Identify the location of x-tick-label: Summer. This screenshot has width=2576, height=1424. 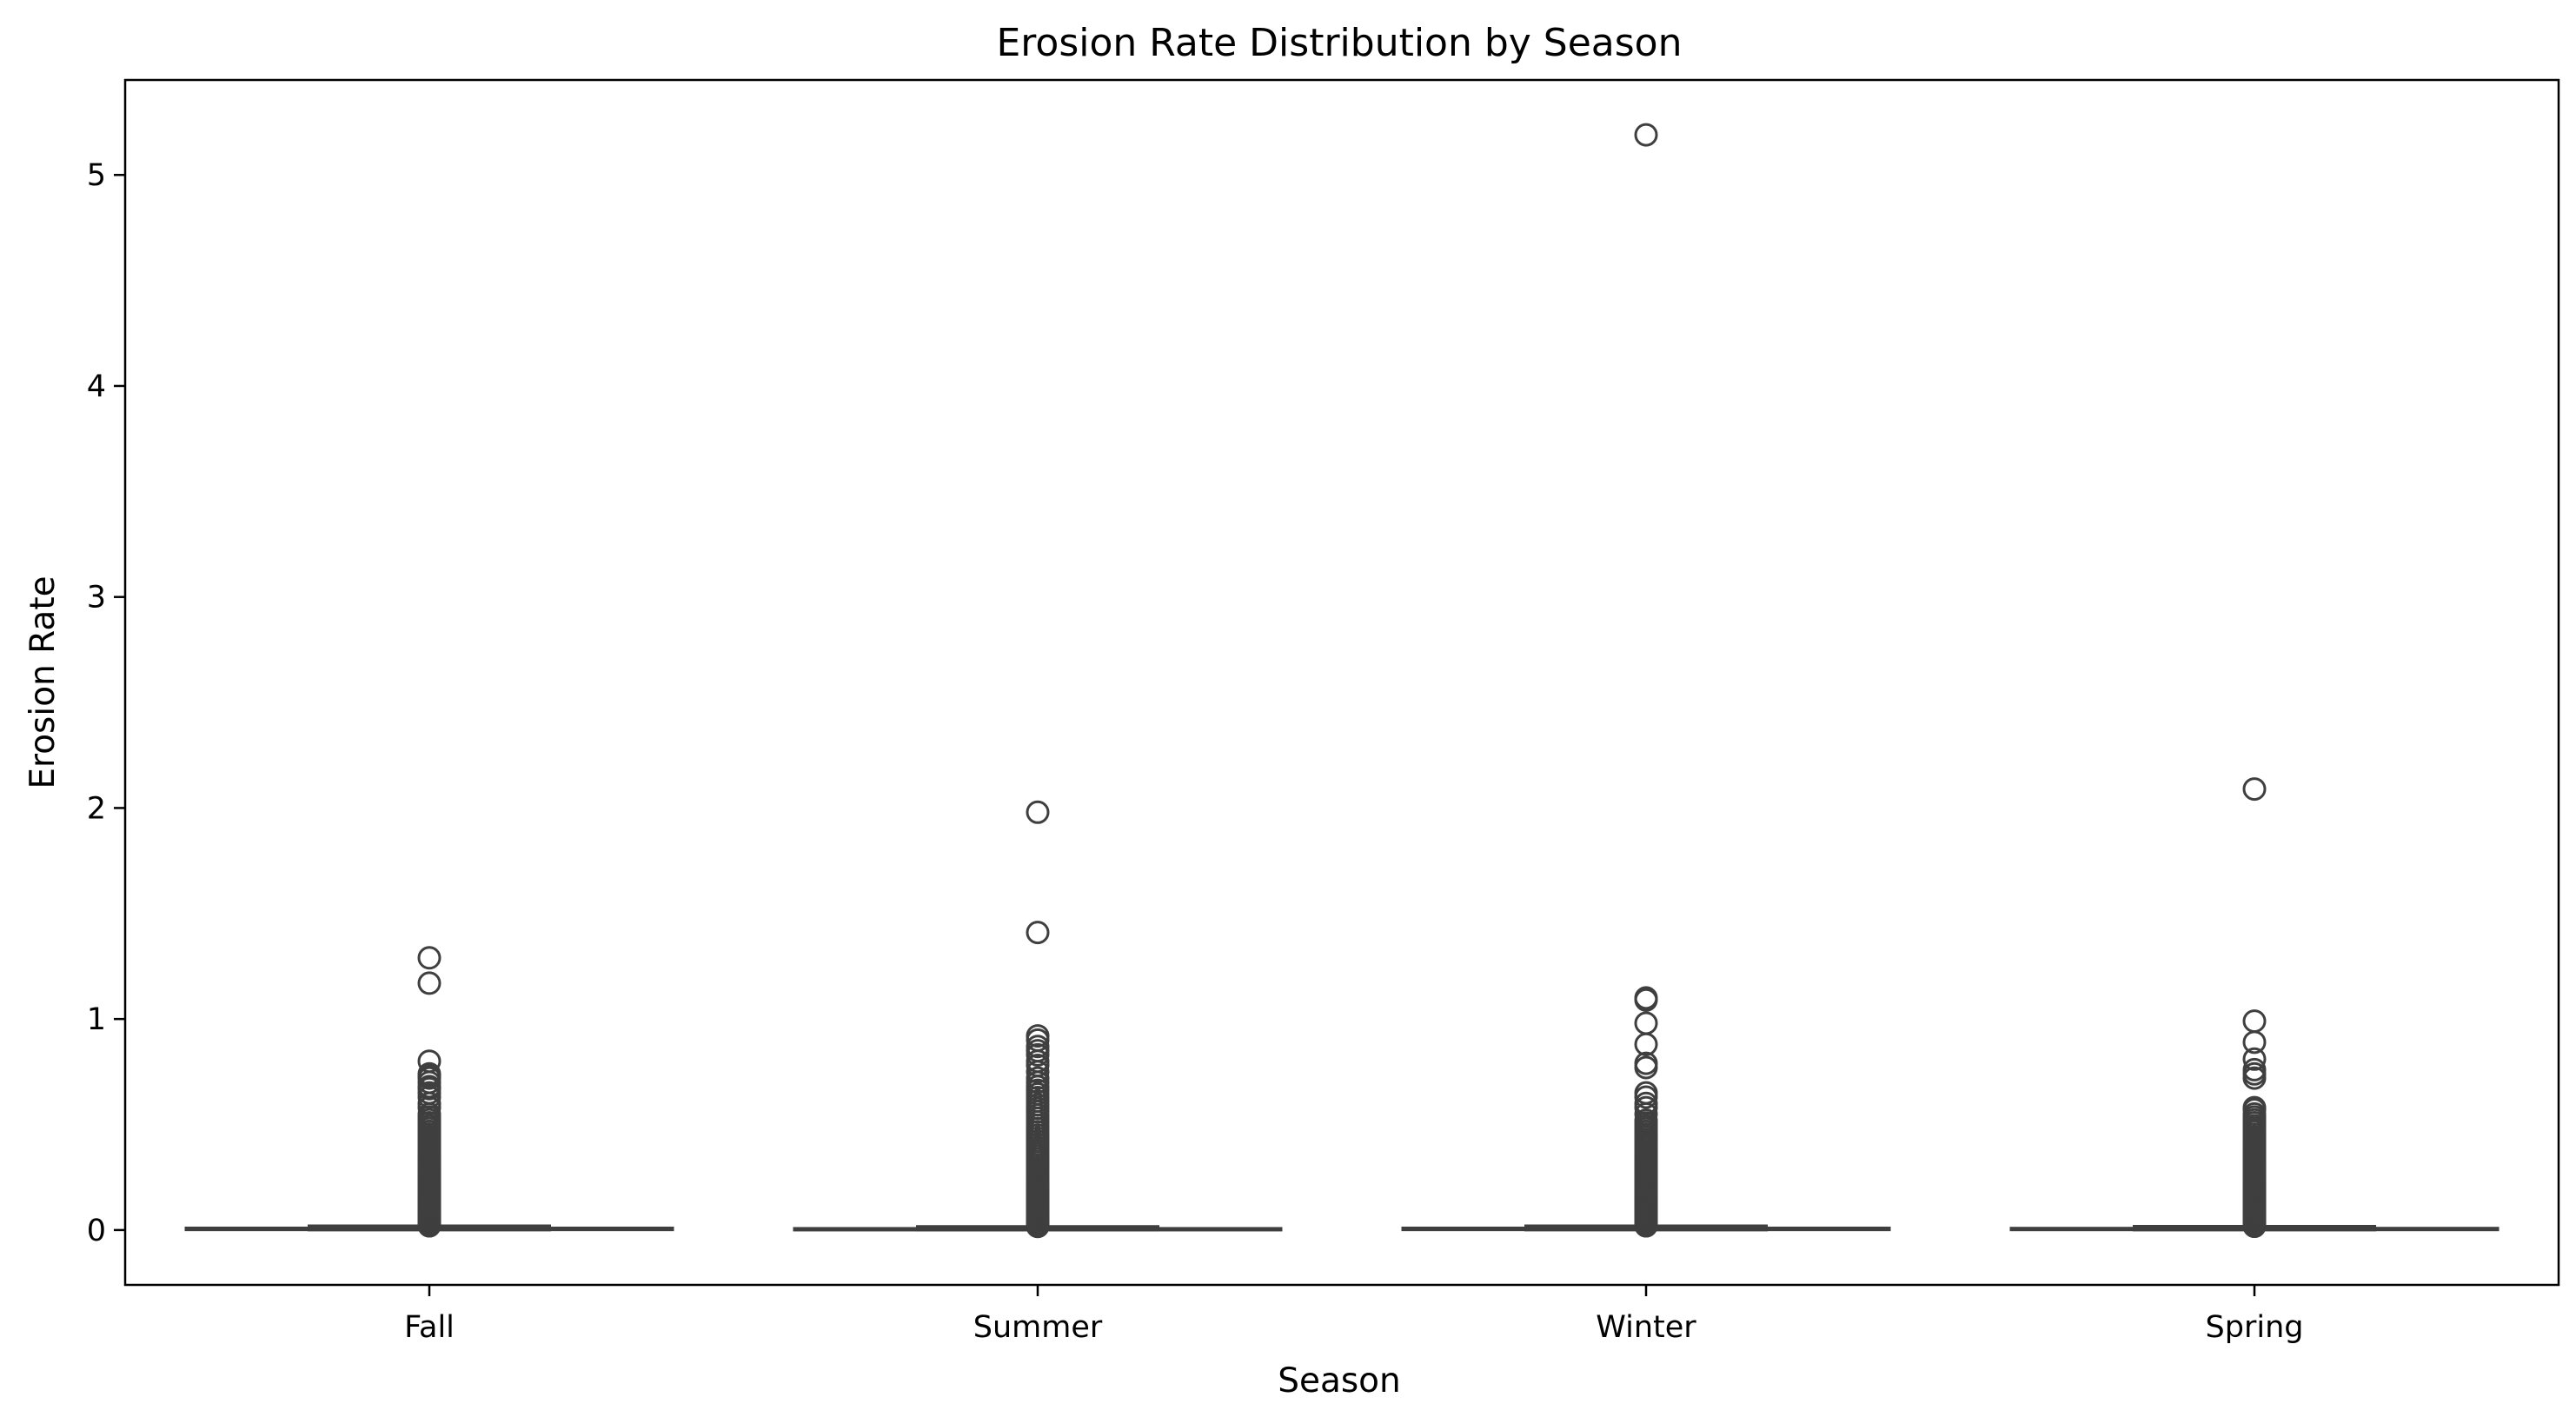
(1038, 1327).